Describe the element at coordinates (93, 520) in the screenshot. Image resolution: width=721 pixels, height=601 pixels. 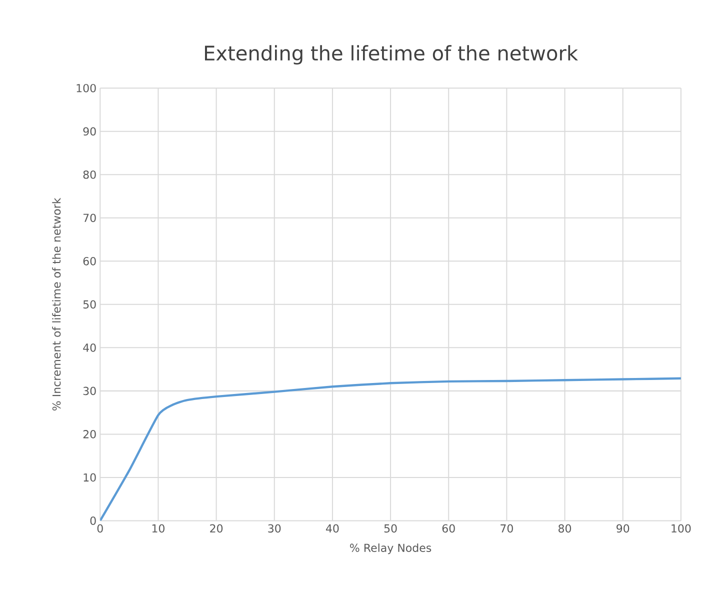
I see `y-tick-label: 0` at that location.